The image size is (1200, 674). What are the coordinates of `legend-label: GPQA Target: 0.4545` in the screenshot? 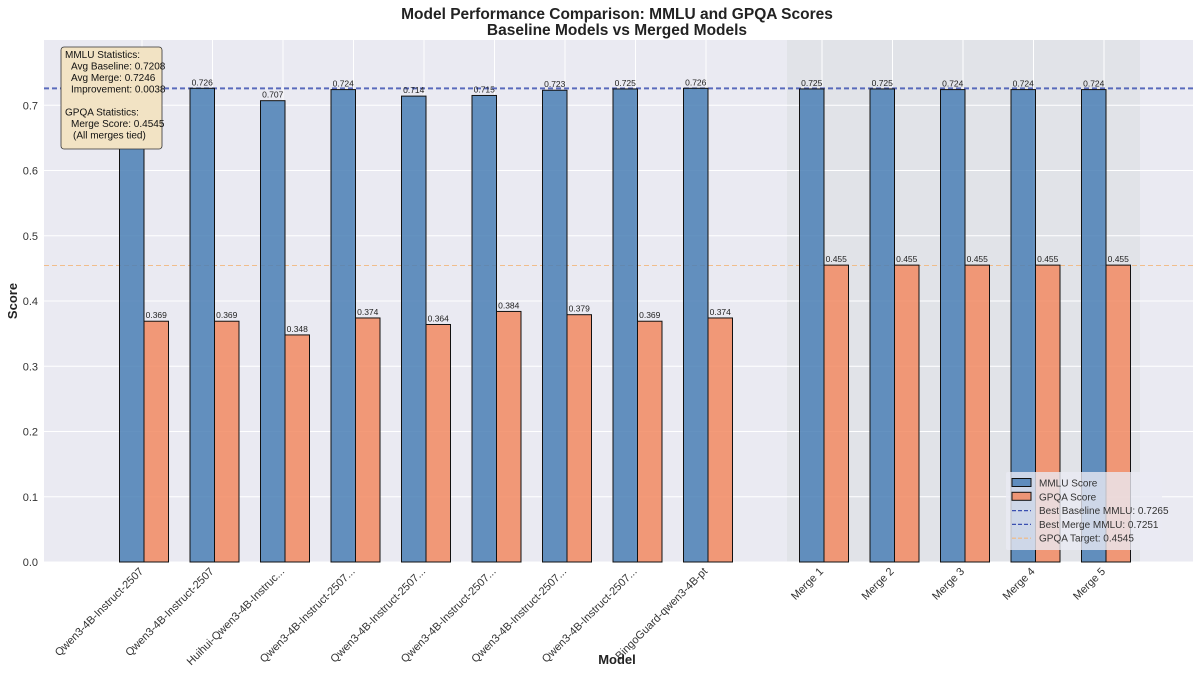 It's located at (1086, 539).